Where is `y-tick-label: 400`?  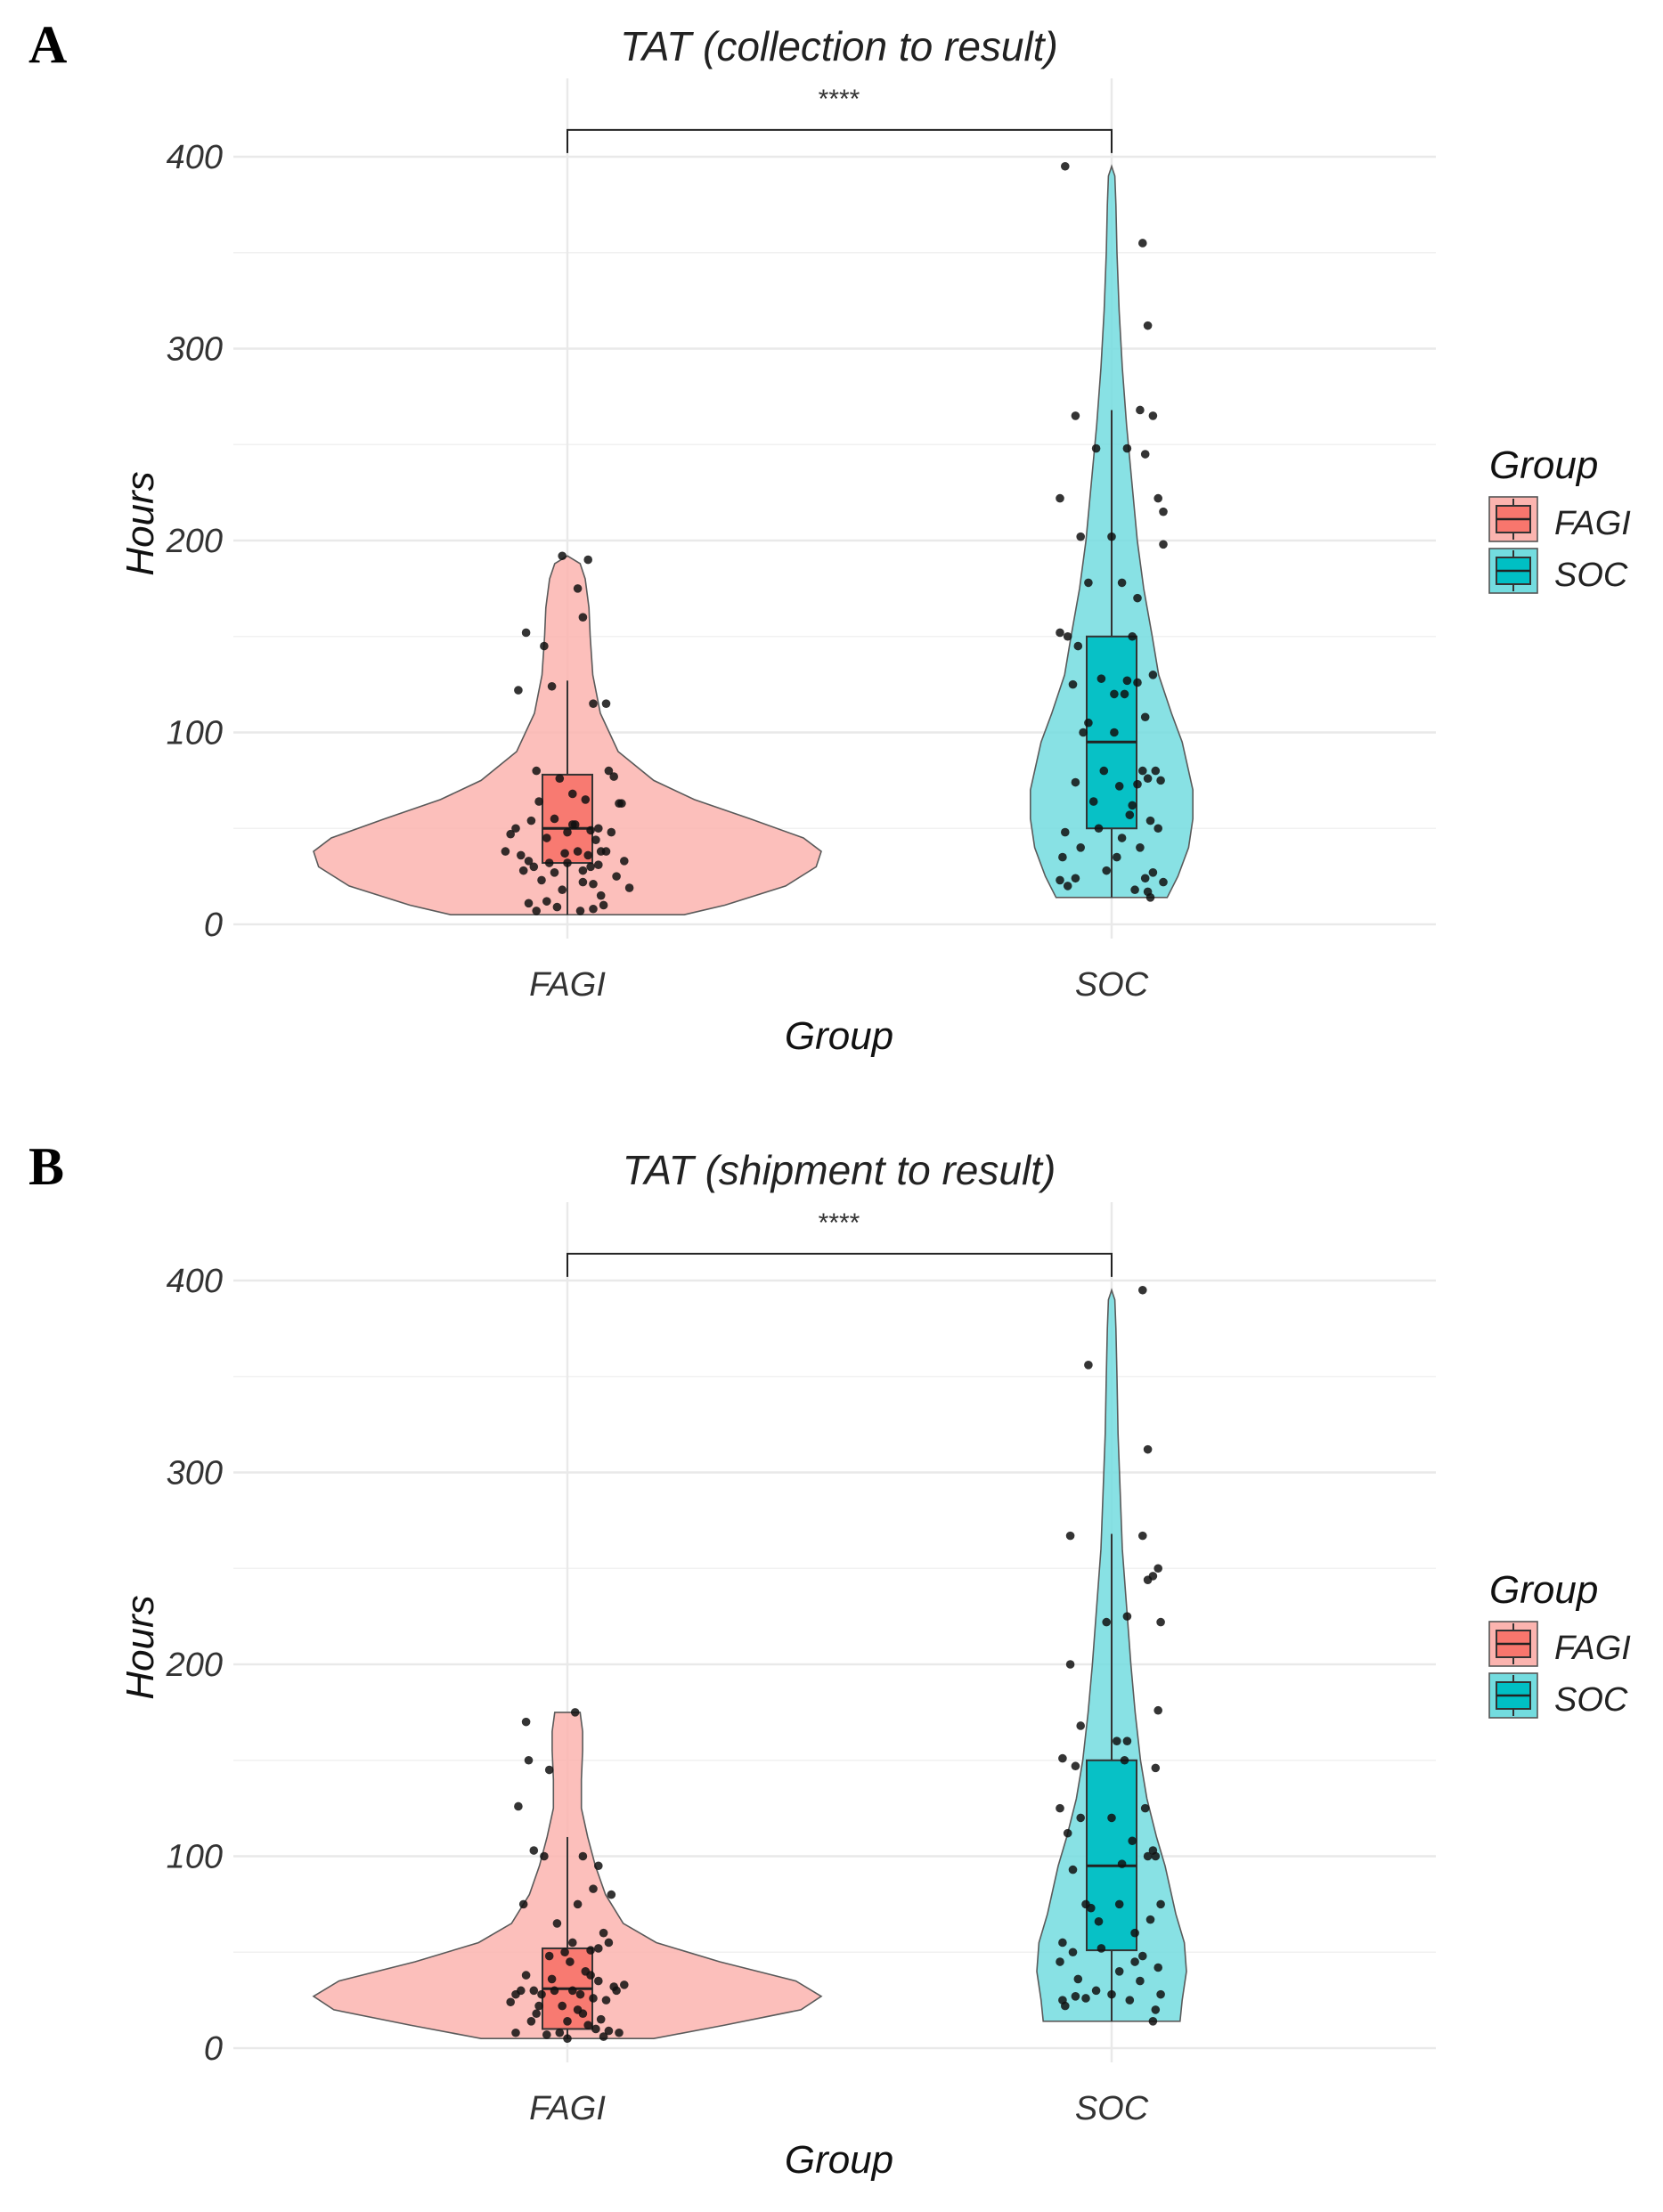 y-tick-label: 400 is located at coordinates (195, 157).